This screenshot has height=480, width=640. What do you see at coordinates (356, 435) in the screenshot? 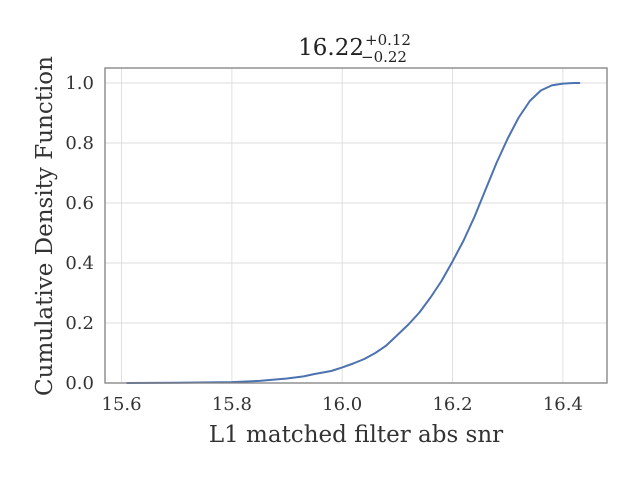
I see `x-axis-label: L1 matched filter abs snr` at bounding box center [356, 435].